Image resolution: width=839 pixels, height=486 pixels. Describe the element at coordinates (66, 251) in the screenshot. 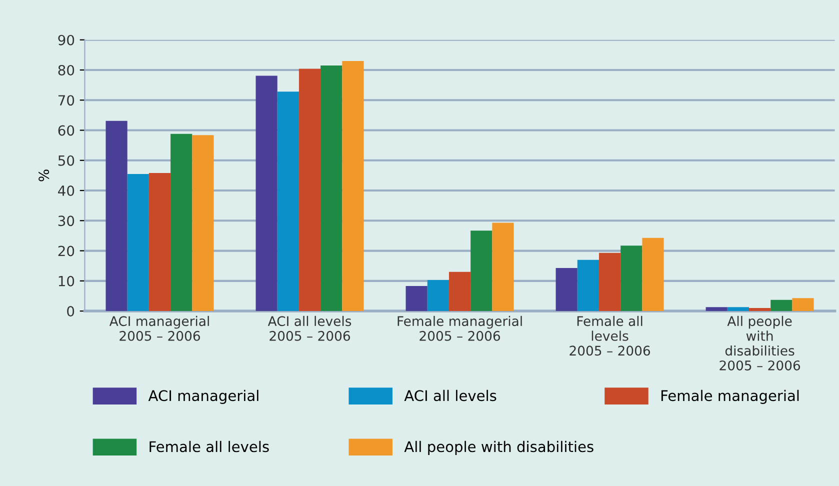

I see `y-tick-label: 20` at that location.